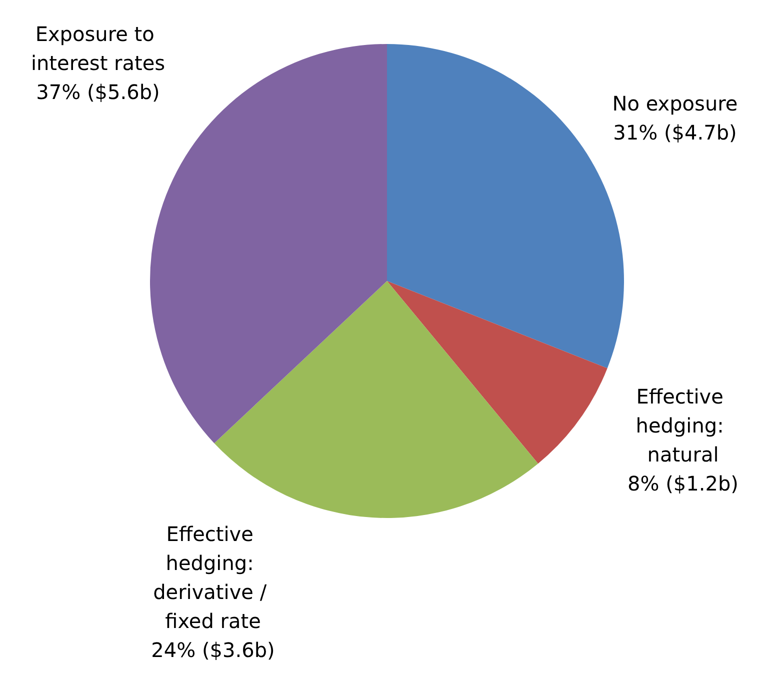  Describe the element at coordinates (98, 48) in the screenshot. I see `slice-label: Exposure to interest rates` at that location.